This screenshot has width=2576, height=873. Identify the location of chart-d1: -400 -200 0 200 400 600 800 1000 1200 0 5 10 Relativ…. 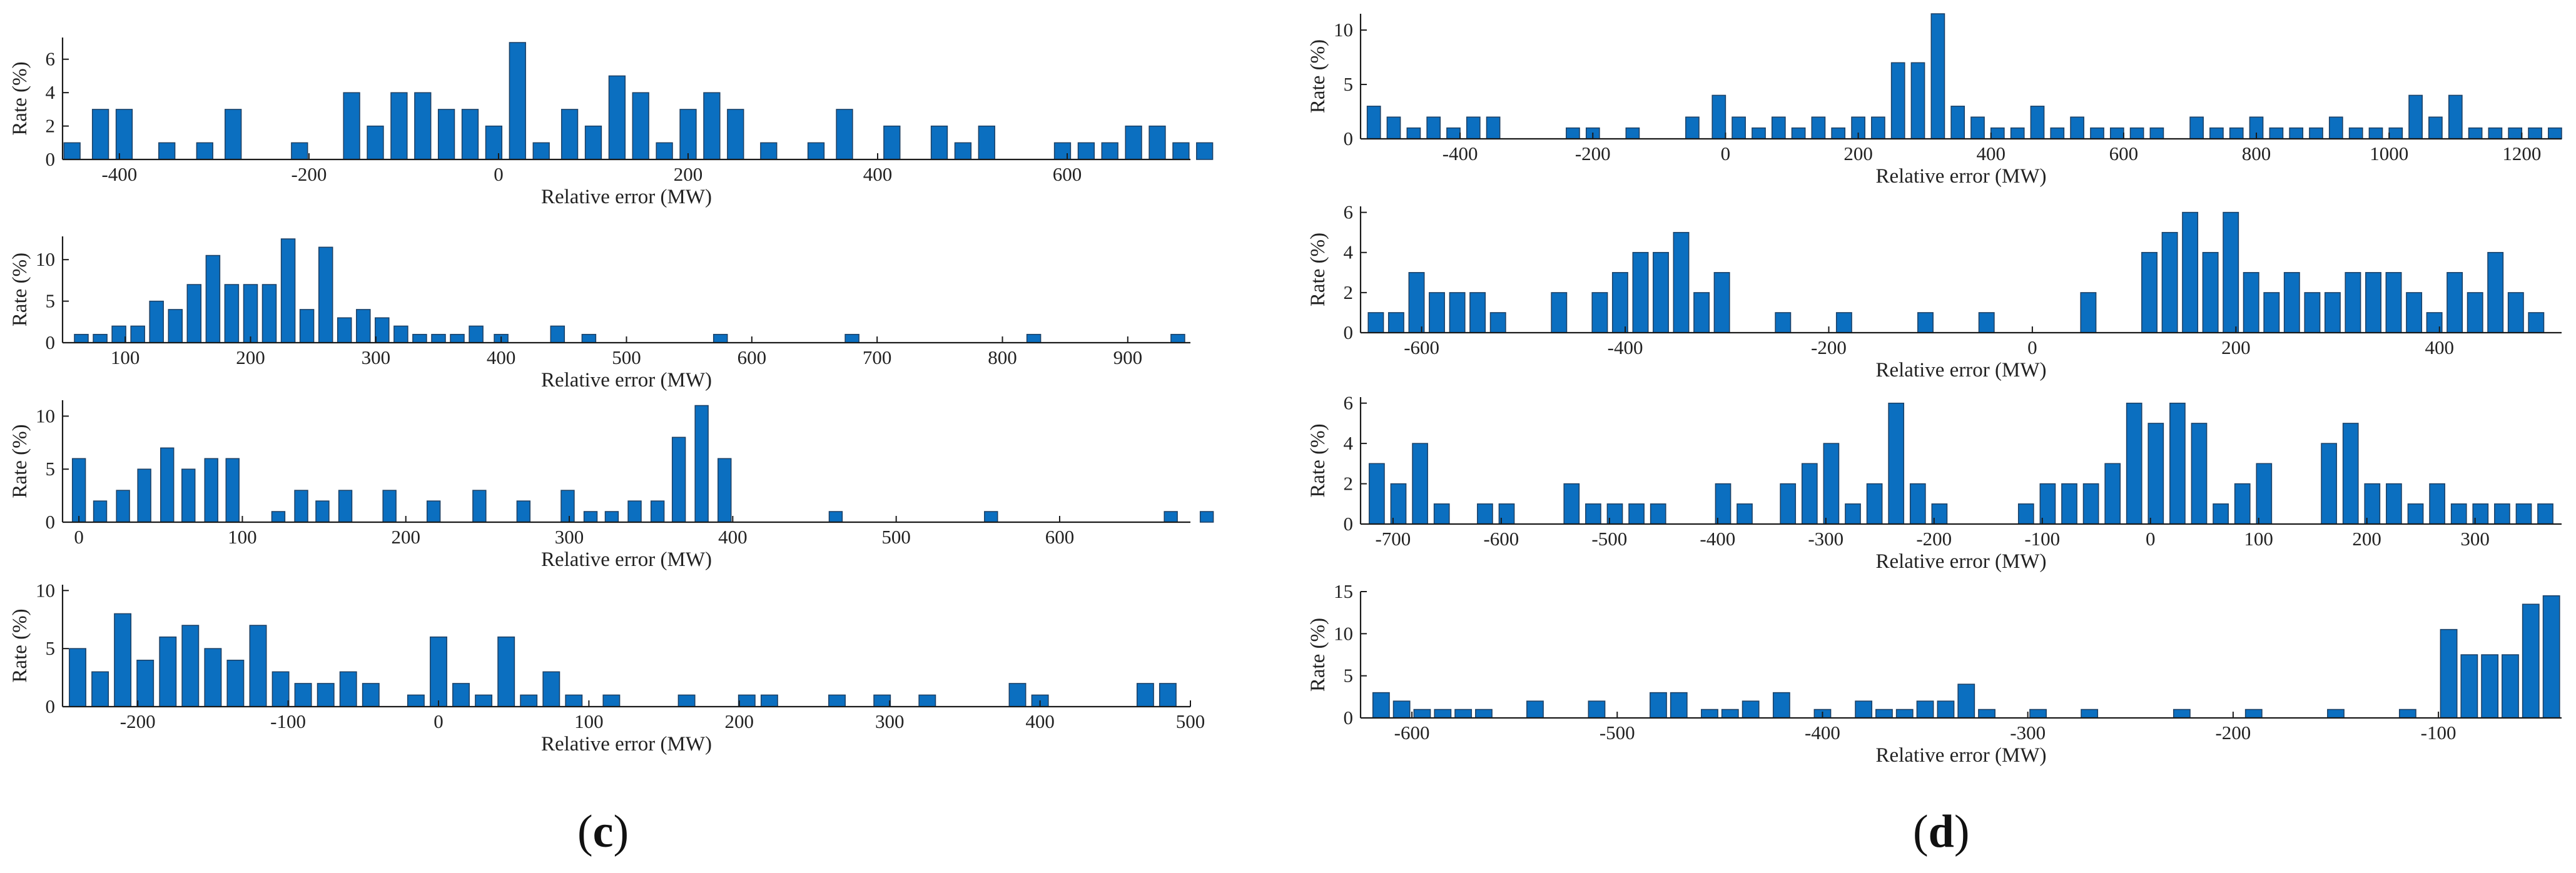
(1934, 101).